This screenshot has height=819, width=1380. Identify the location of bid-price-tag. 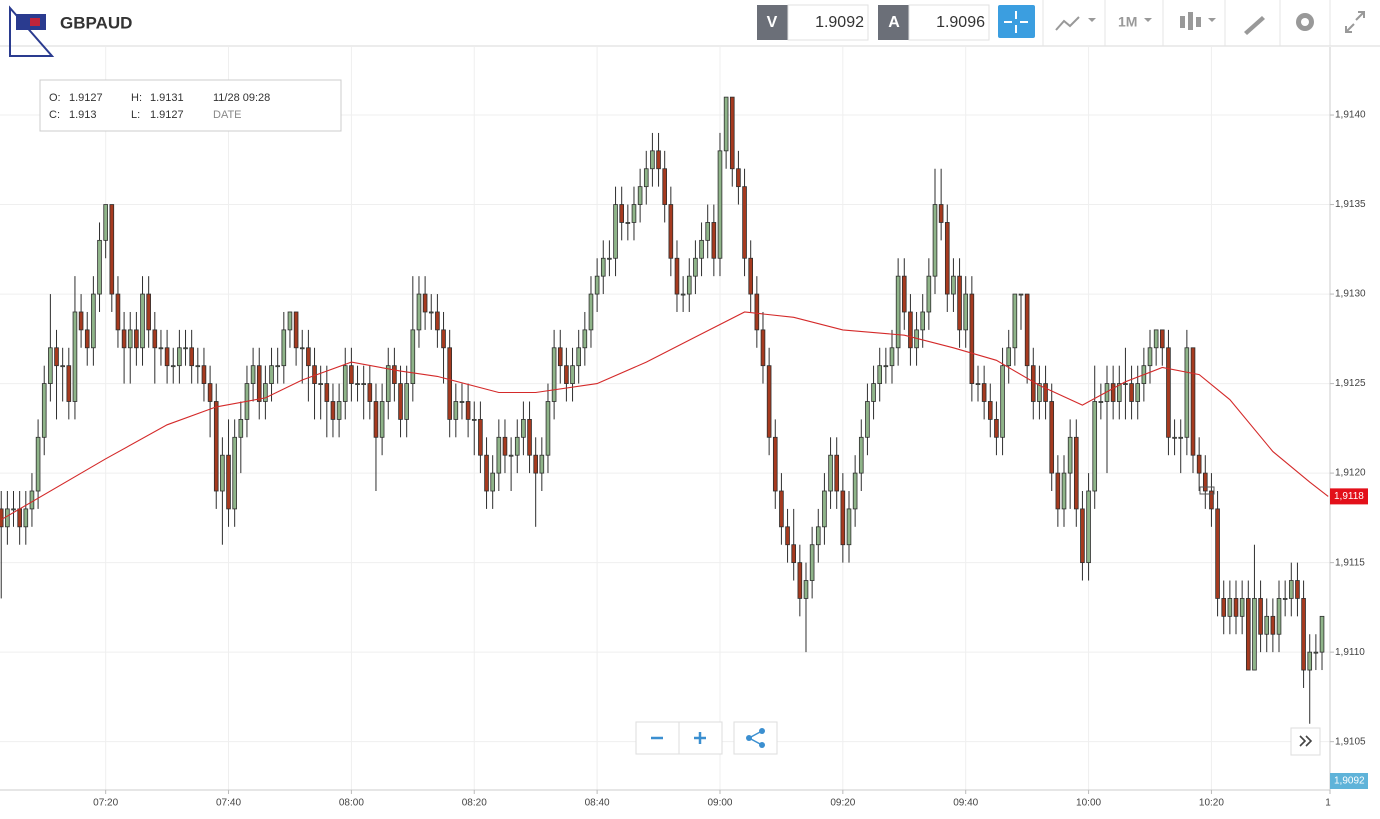
(1349, 781).